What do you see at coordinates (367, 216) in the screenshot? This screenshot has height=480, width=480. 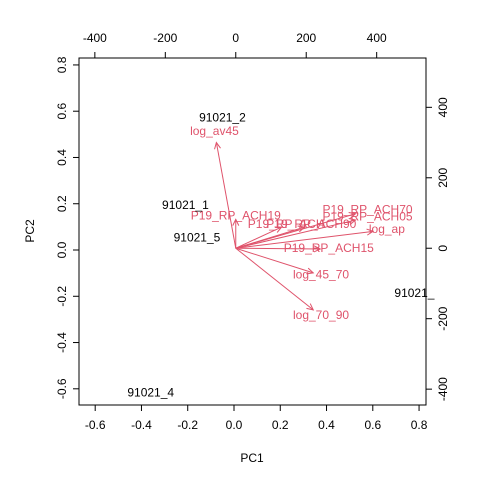 I see `loading-label-3: P19_RP_ACH05` at bounding box center [367, 216].